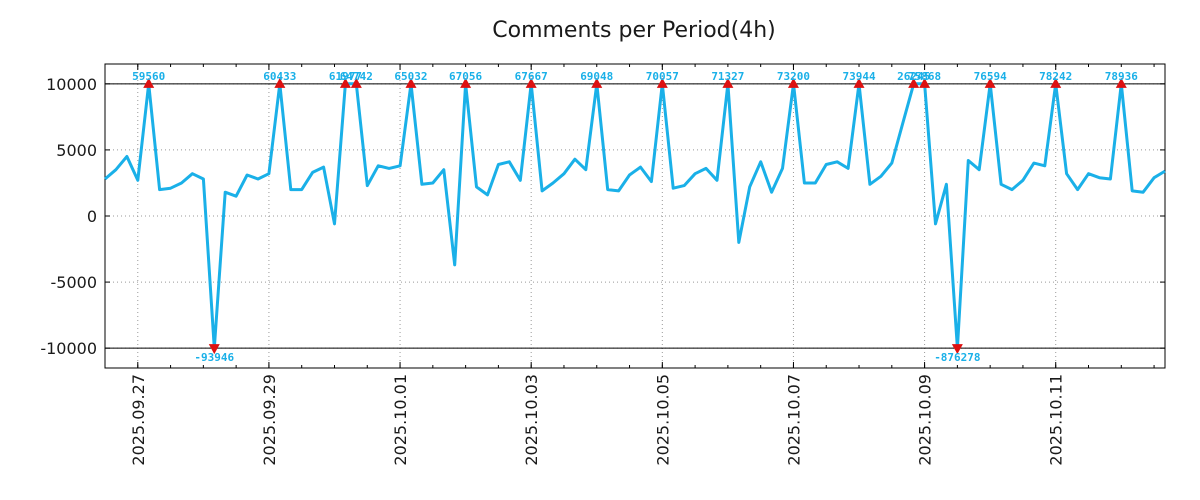  I want to click on peak-label: 73200, so click(793, 76).